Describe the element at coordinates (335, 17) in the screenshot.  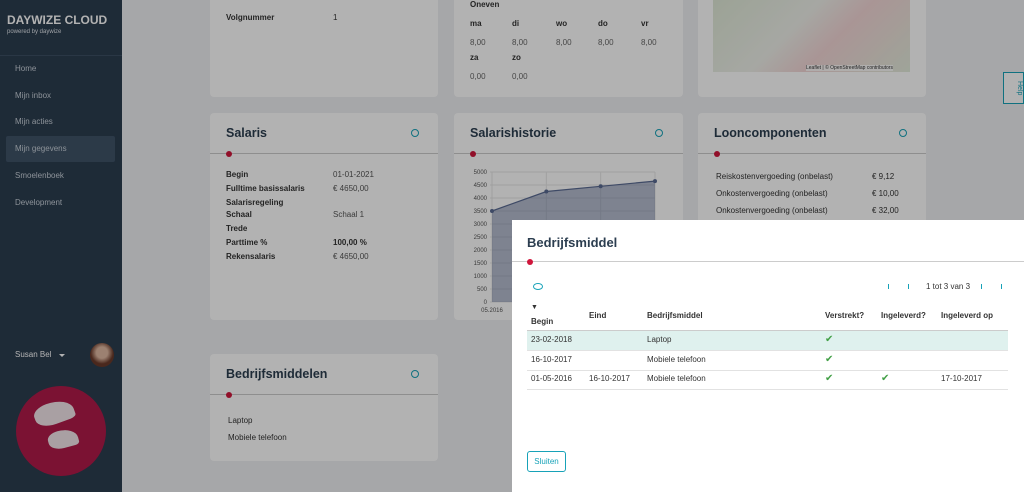
I see `value: 1` at that location.